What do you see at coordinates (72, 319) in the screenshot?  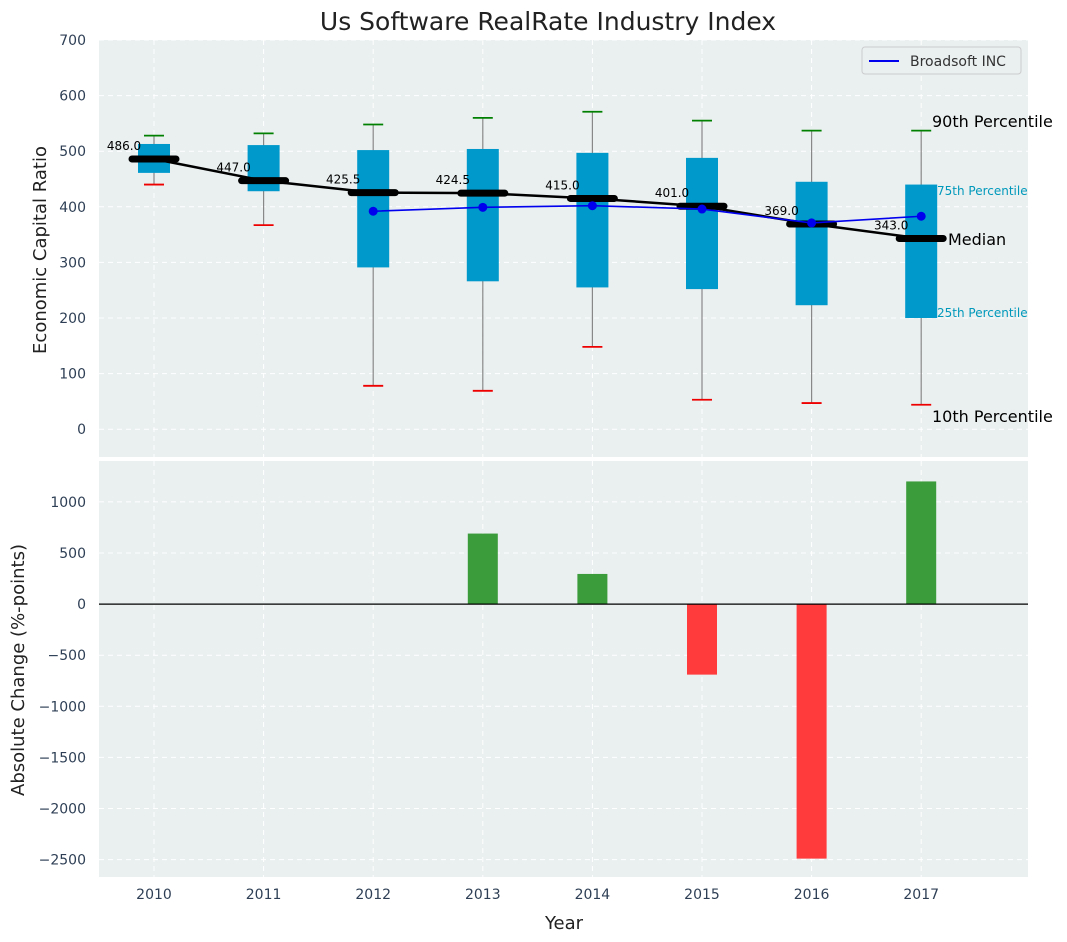 I see `y-tick-label: 200` at bounding box center [72, 319].